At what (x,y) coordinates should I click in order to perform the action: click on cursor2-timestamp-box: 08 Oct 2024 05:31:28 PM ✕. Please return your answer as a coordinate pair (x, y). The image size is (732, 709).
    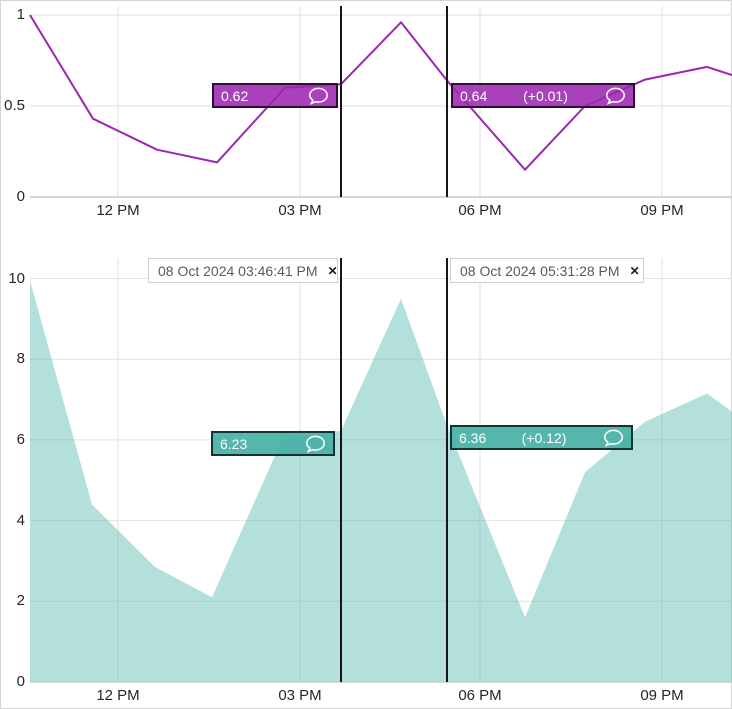
    Looking at the image, I should click on (547, 270).